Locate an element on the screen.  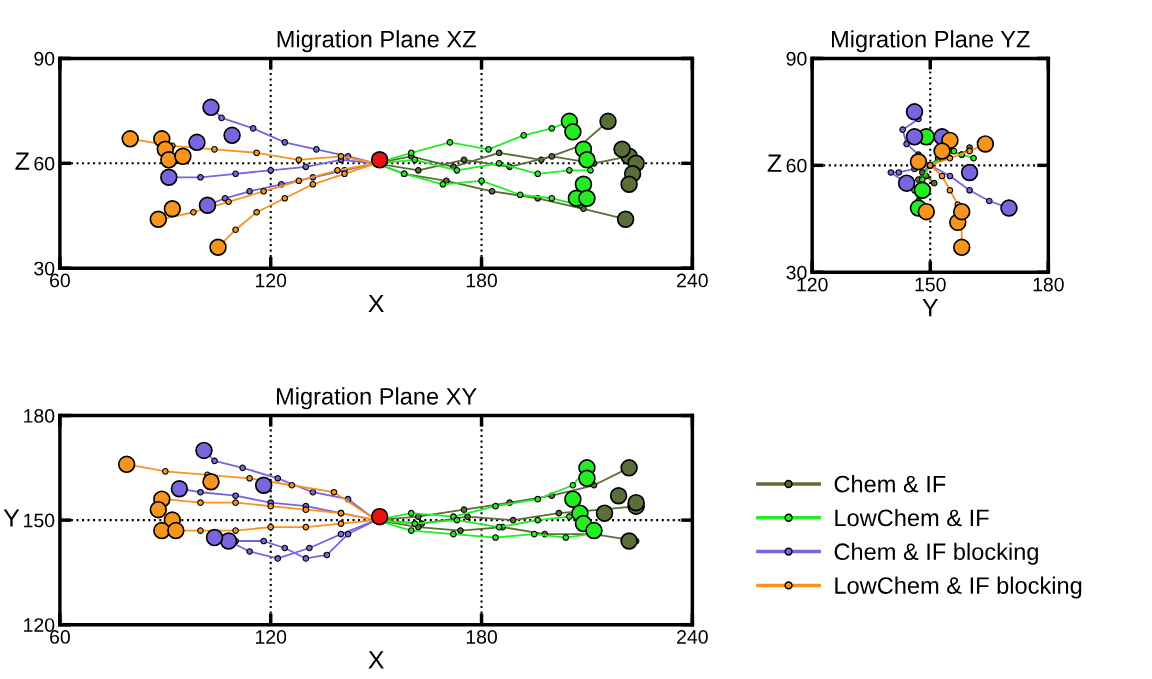
y-tick-label: 120 is located at coordinates (39, 625).